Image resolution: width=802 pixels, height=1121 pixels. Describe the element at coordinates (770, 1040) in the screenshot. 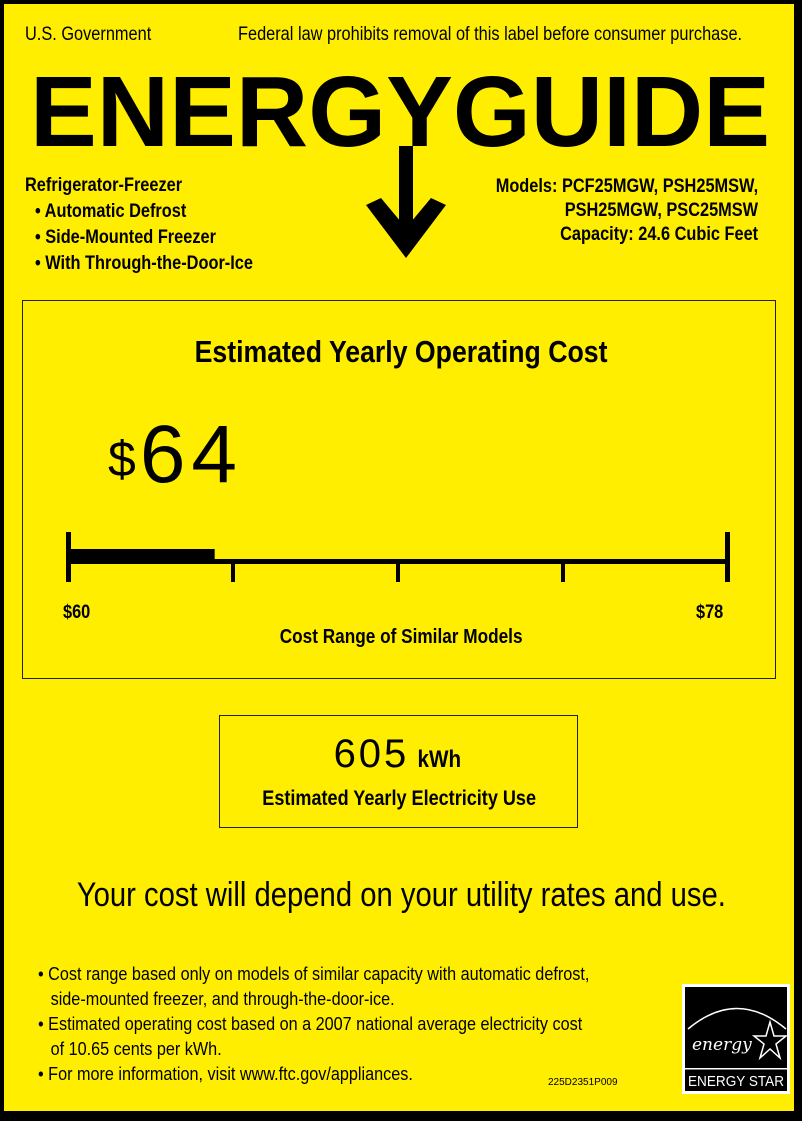

I see `star-icon` at that location.